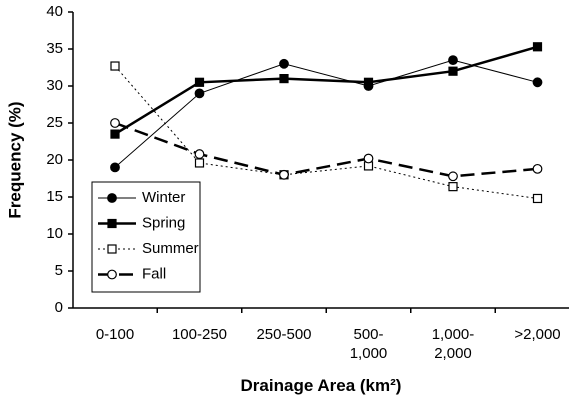  Describe the element at coordinates (368, 344) in the screenshot. I see `x-tick-label: 500- 1,000` at that location.